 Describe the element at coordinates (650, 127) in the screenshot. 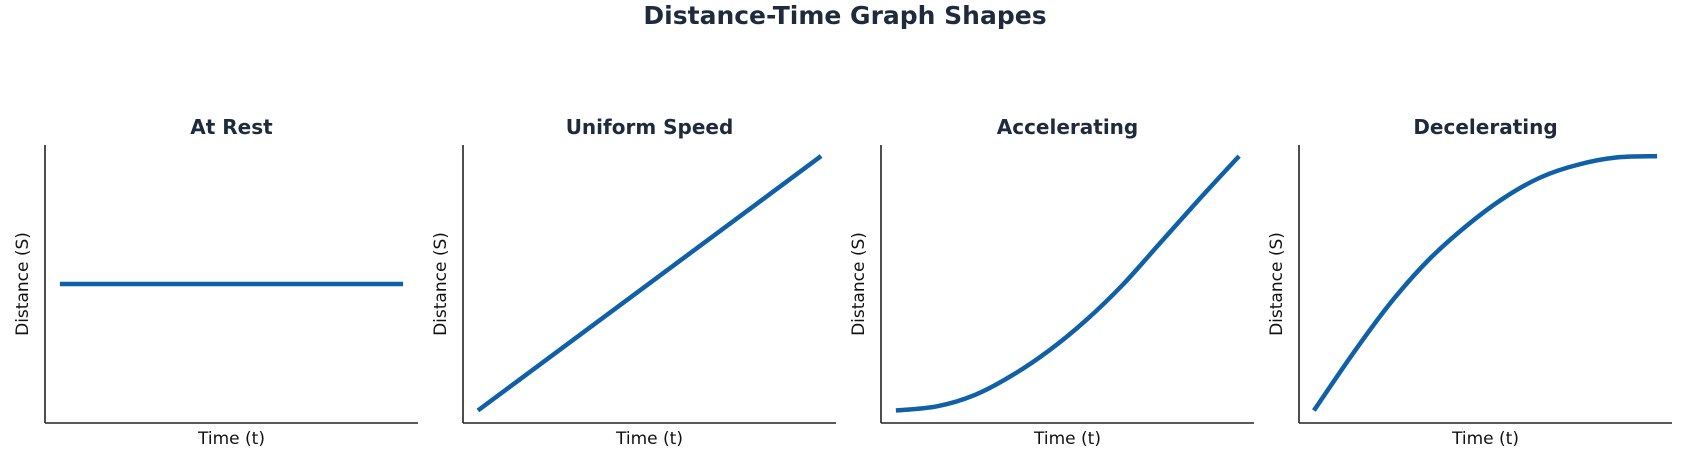

I see `panel-title: Uniform Speed` at that location.